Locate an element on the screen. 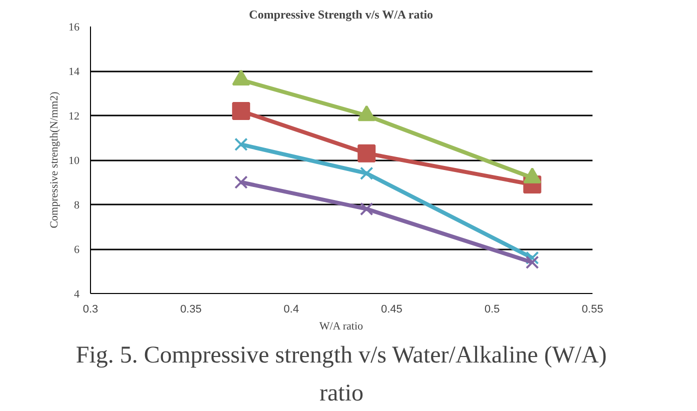 The width and height of the screenshot is (697, 411). x-tick-label: 0.3 is located at coordinates (90, 310).